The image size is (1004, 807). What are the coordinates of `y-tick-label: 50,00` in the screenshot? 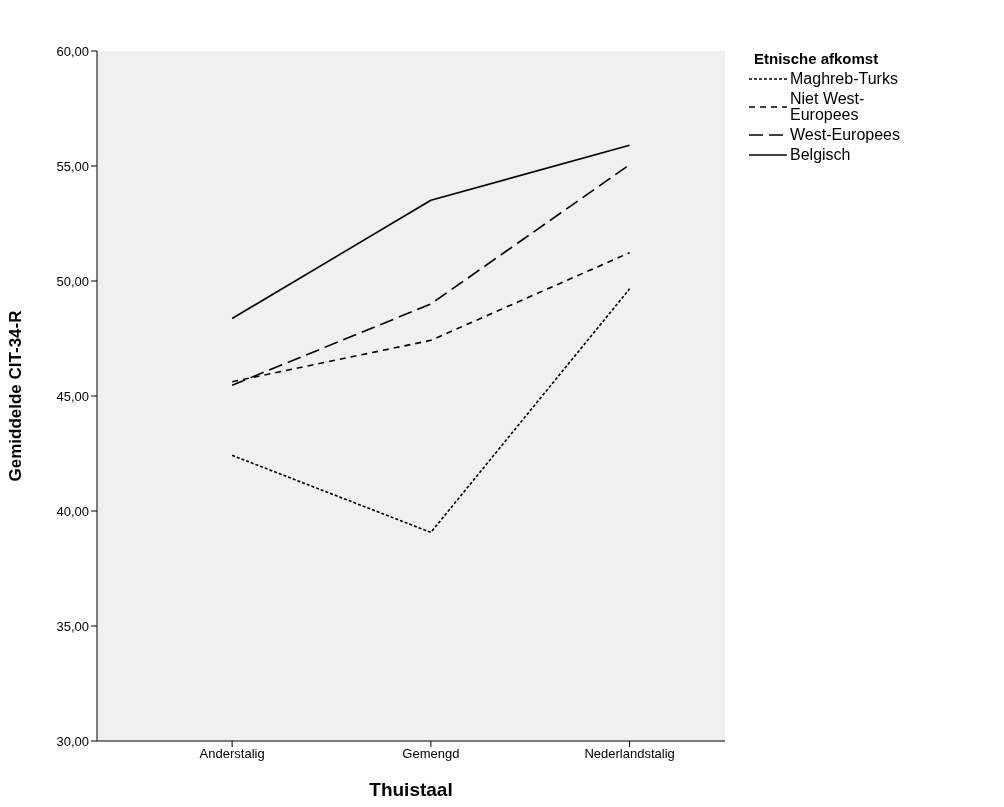 It's located at (72, 281).